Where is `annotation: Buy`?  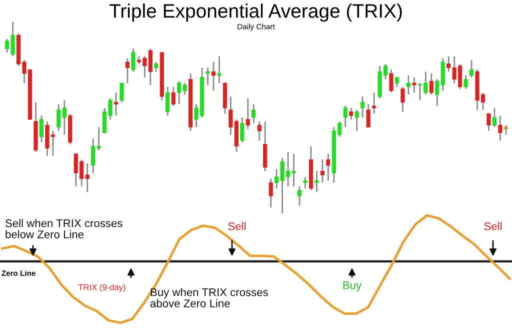 annotation: Buy is located at coordinates (352, 286).